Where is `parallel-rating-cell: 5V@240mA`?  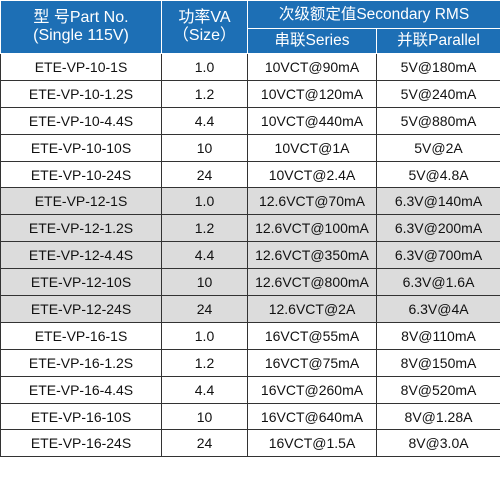 parallel-rating-cell: 5V@240mA is located at coordinates (437, 93).